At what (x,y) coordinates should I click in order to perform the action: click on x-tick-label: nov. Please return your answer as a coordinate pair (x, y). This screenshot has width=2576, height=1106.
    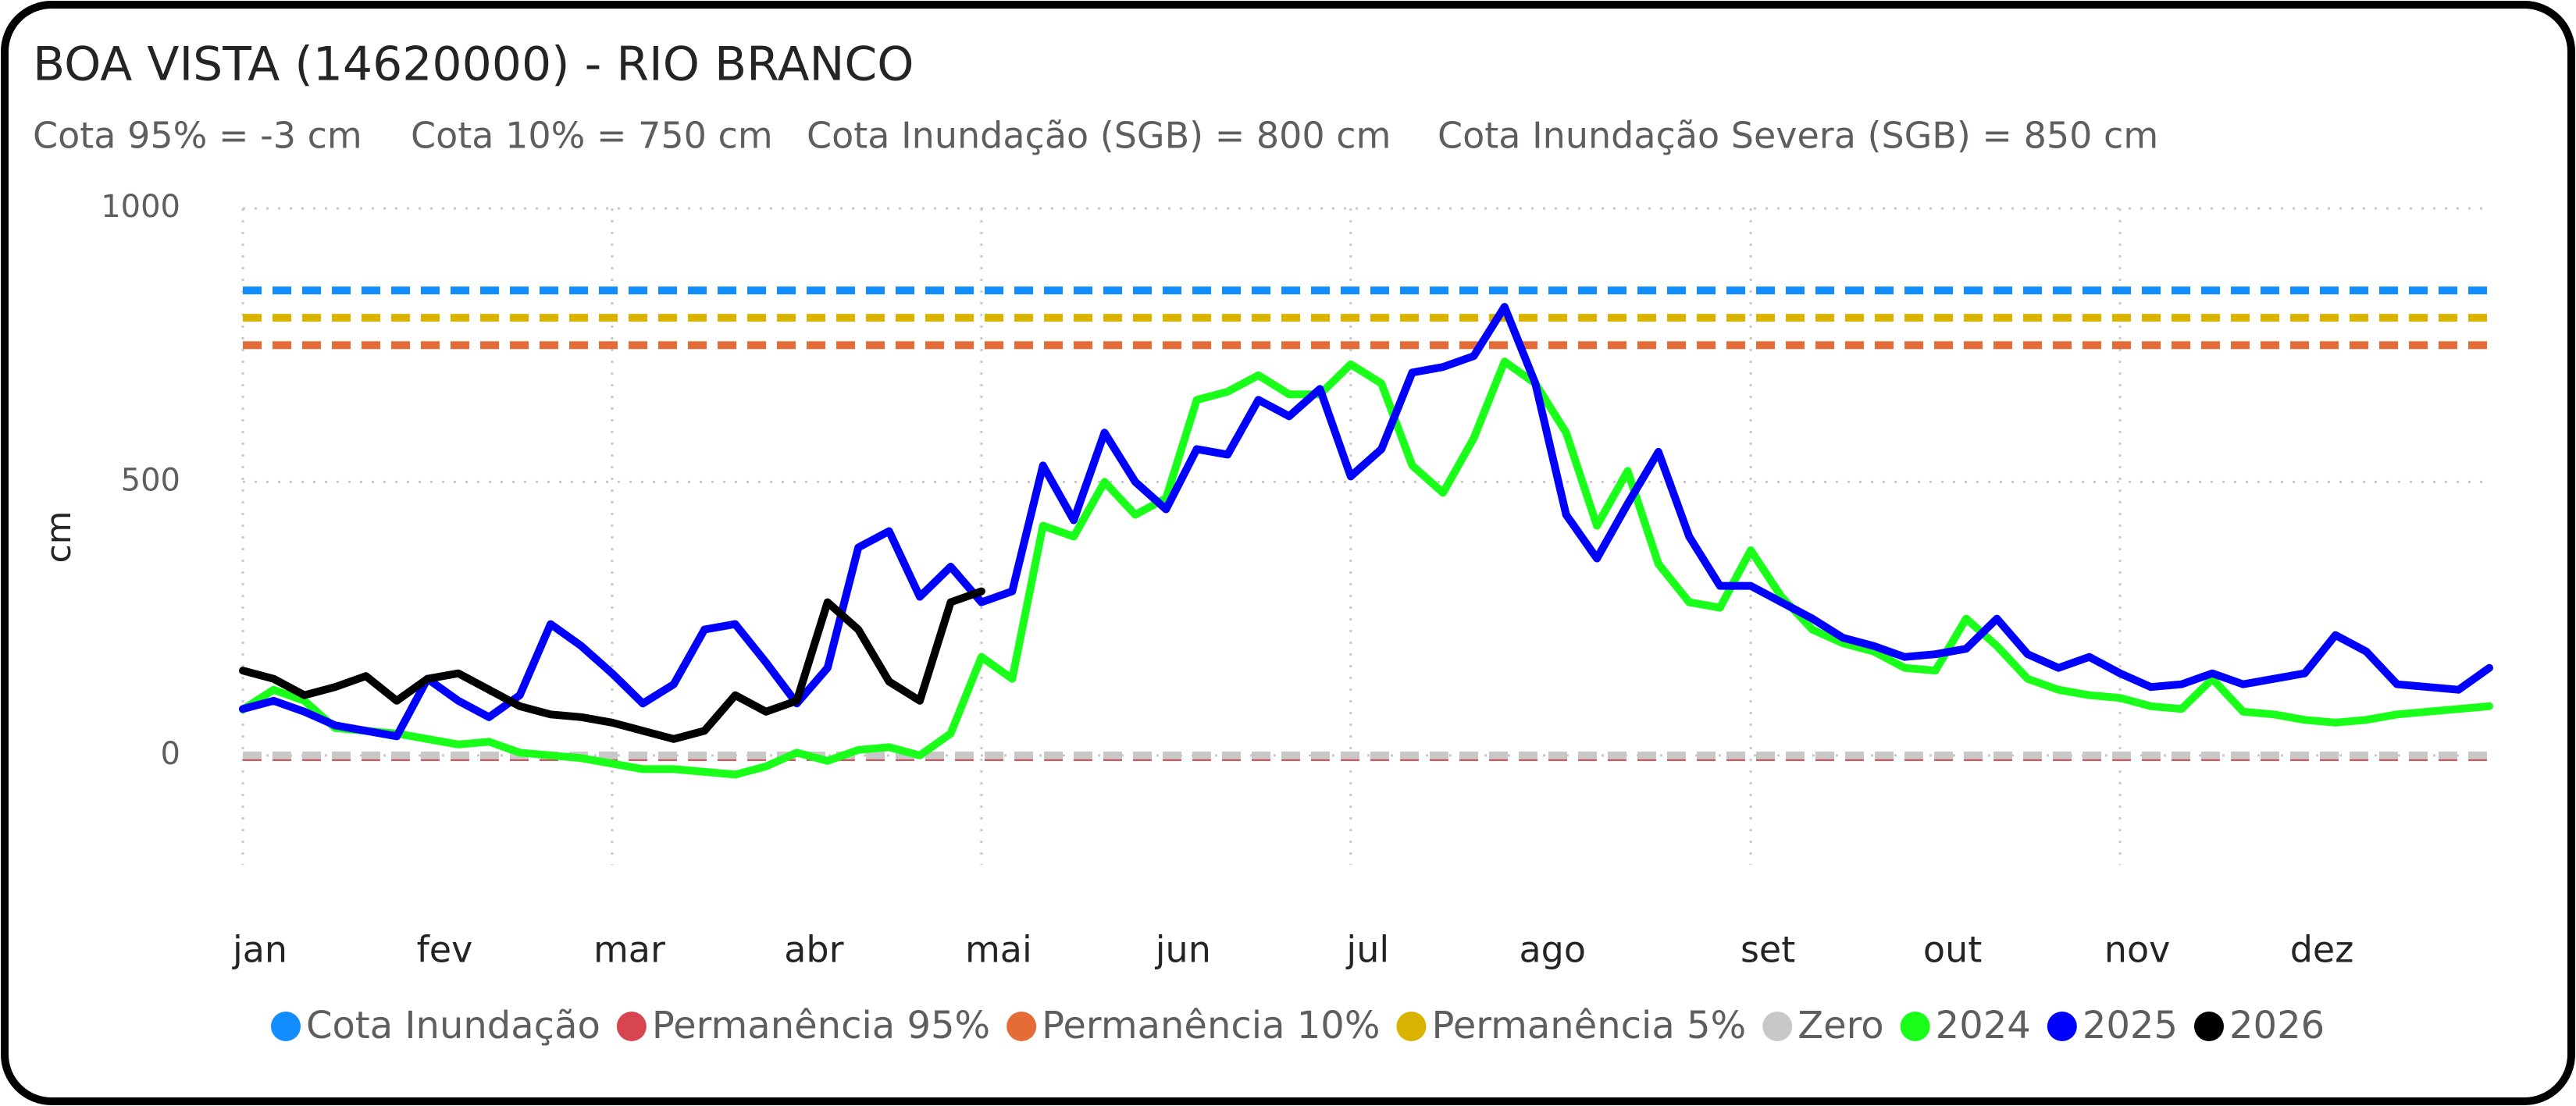
    Looking at the image, I should click on (2137, 950).